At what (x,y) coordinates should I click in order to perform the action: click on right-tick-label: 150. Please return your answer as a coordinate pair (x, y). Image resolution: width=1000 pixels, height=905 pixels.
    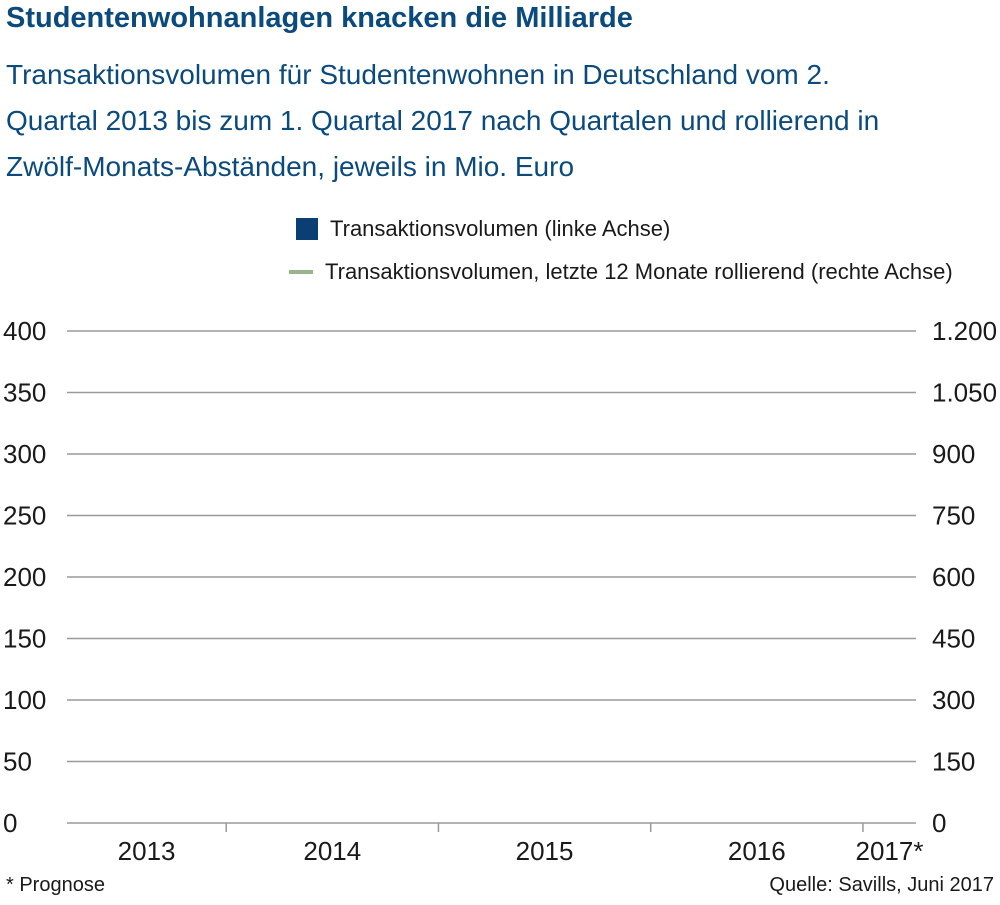
    Looking at the image, I should click on (953, 762).